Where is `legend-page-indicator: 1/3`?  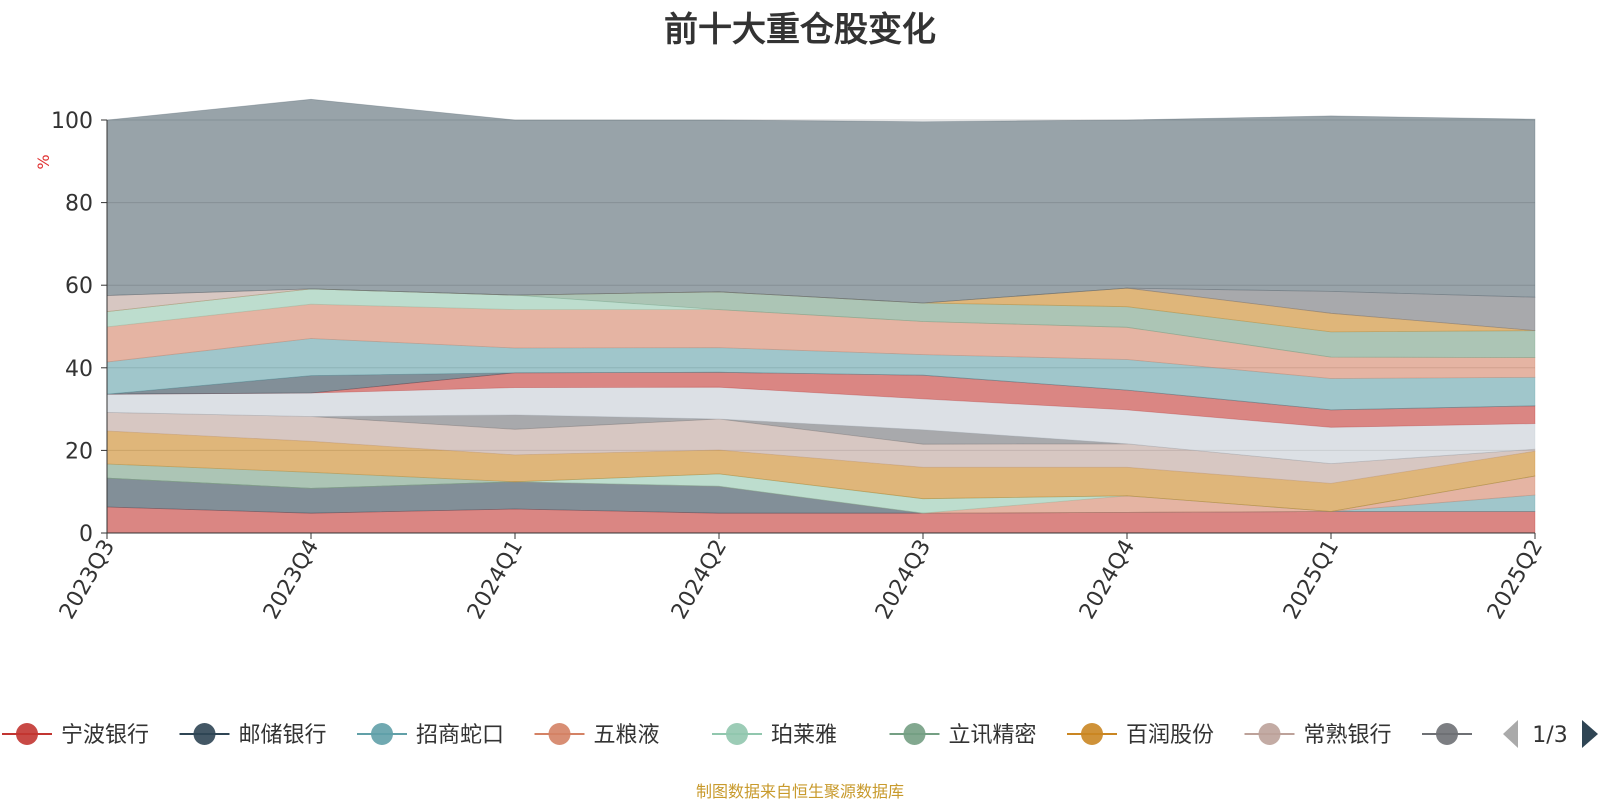
legend-page-indicator: 1/3 is located at coordinates (1549, 735).